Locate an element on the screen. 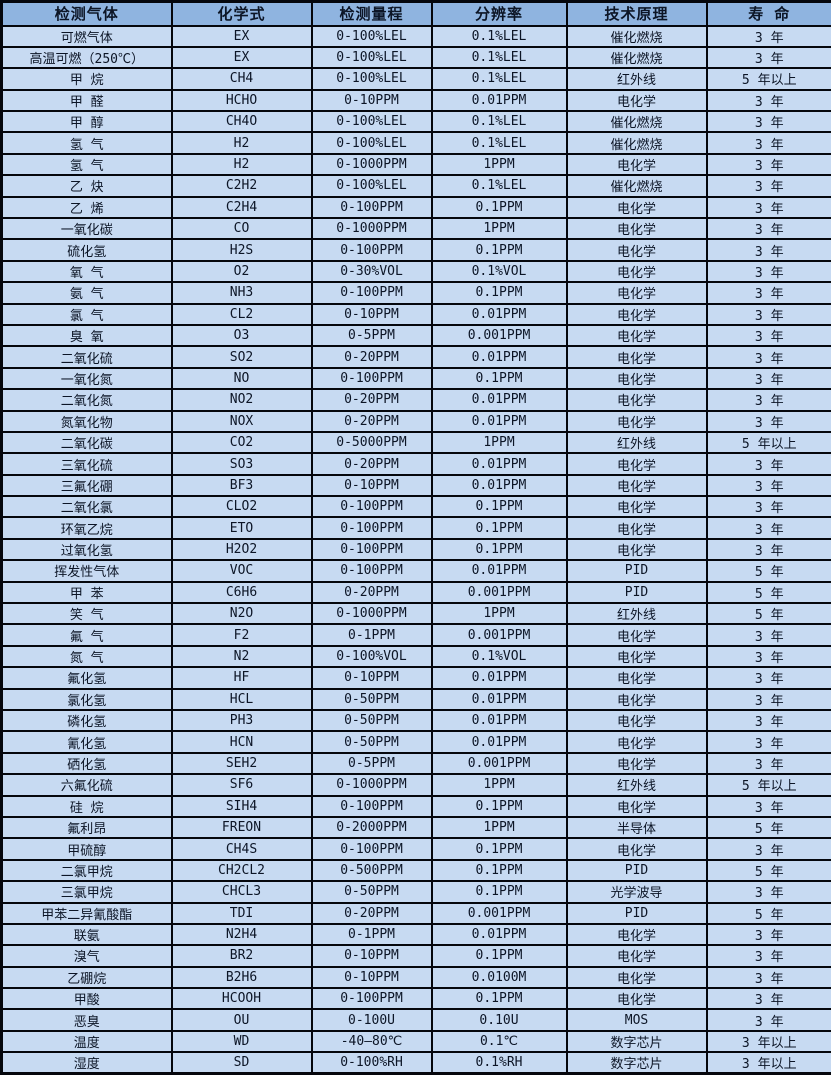 Image resolution: width=831 pixels, height=1075 pixels. principle-cell: MOS is located at coordinates (636, 1020).